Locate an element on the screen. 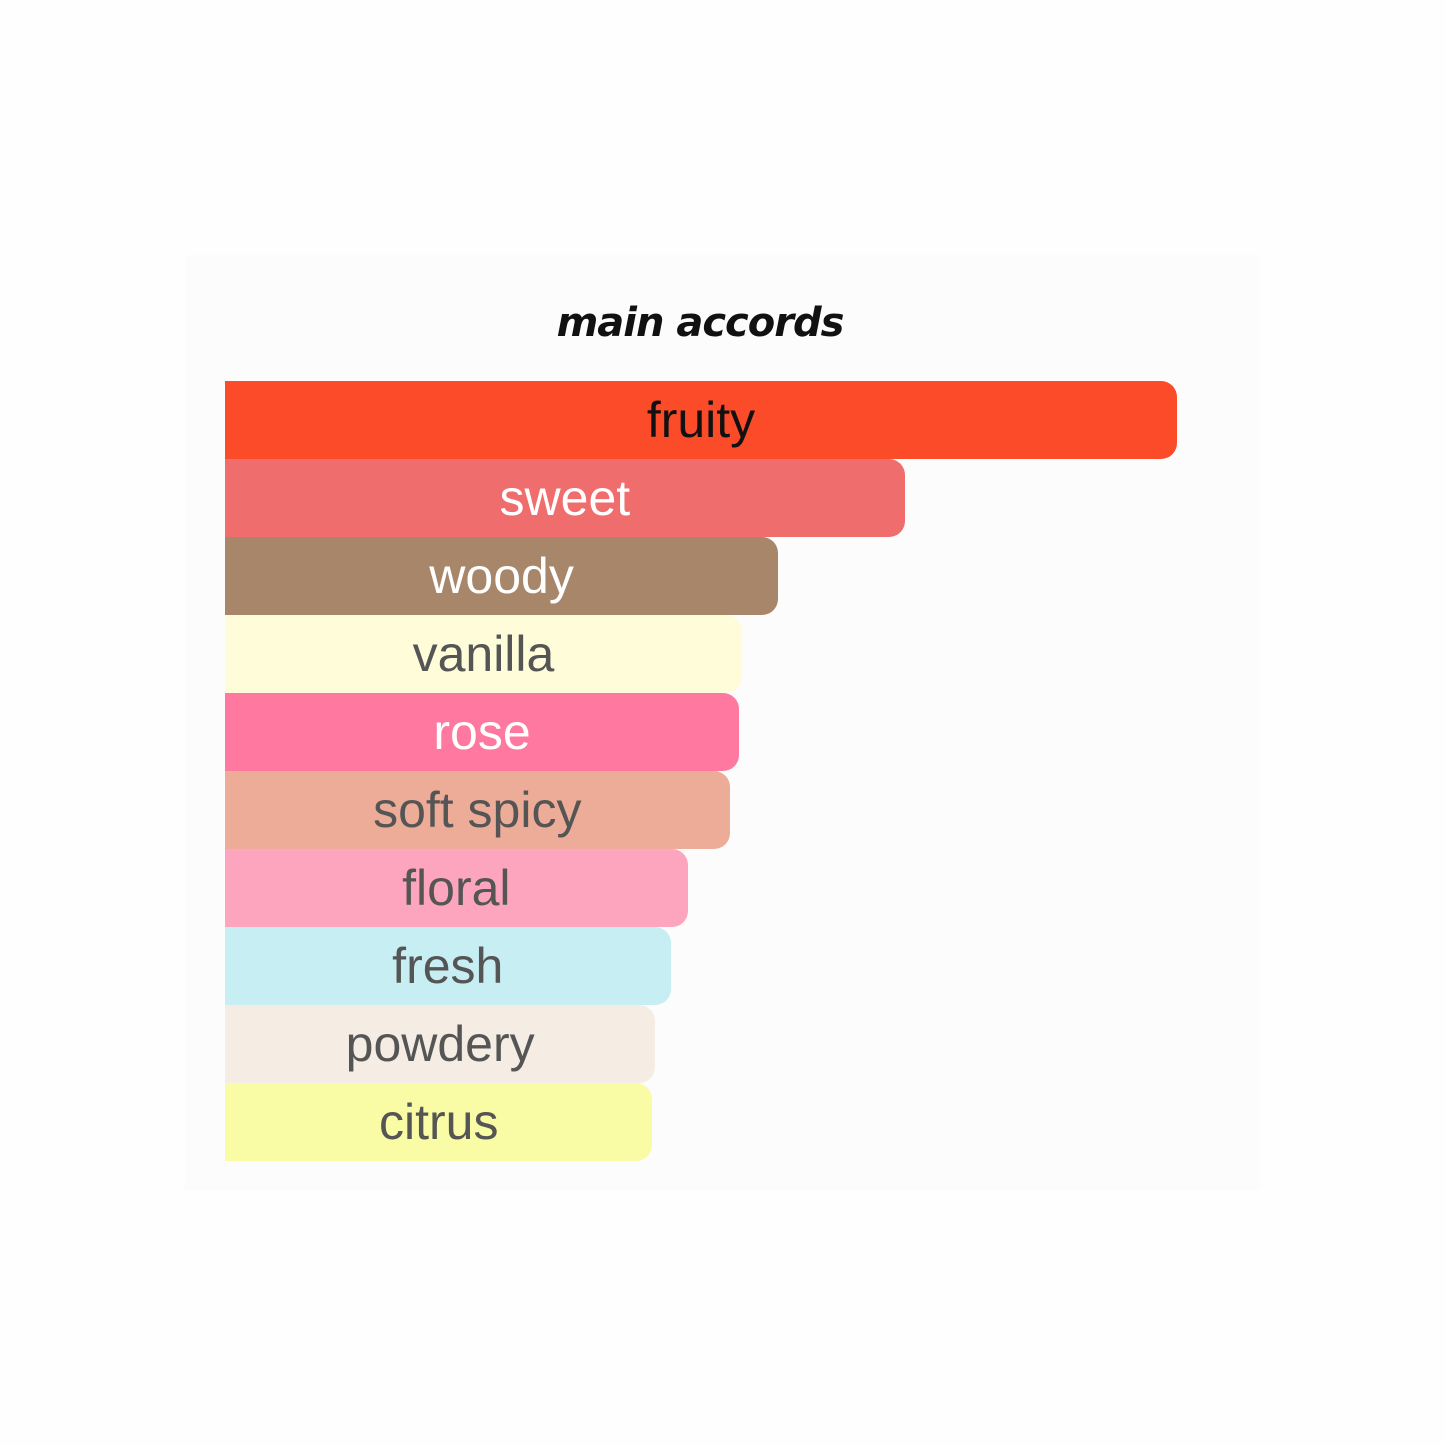 Image resolution: width=1445 pixels, height=1445 pixels. bar-rose: rose is located at coordinates (482, 732).